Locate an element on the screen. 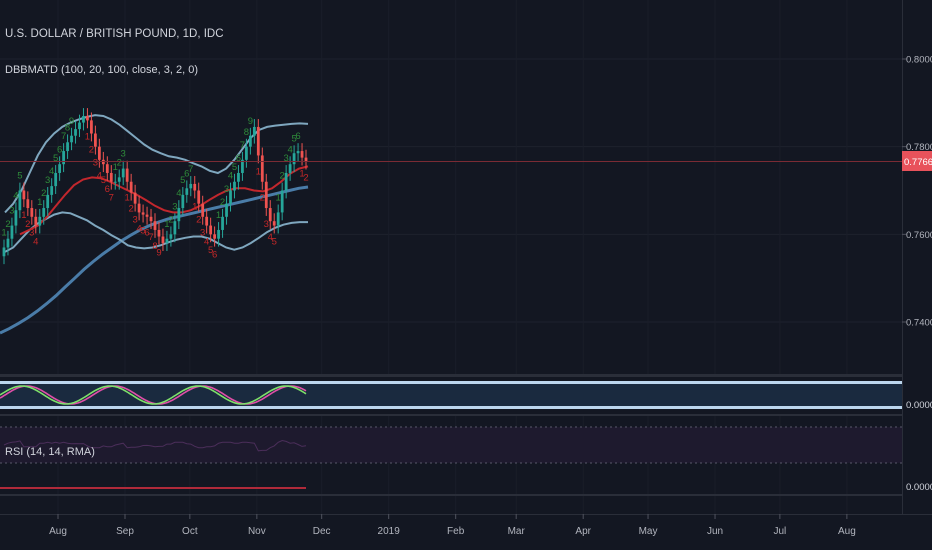 This screenshot has width=932, height=550. rsi-legend: RSI (14, 14, RMA) is located at coordinates (50, 452).